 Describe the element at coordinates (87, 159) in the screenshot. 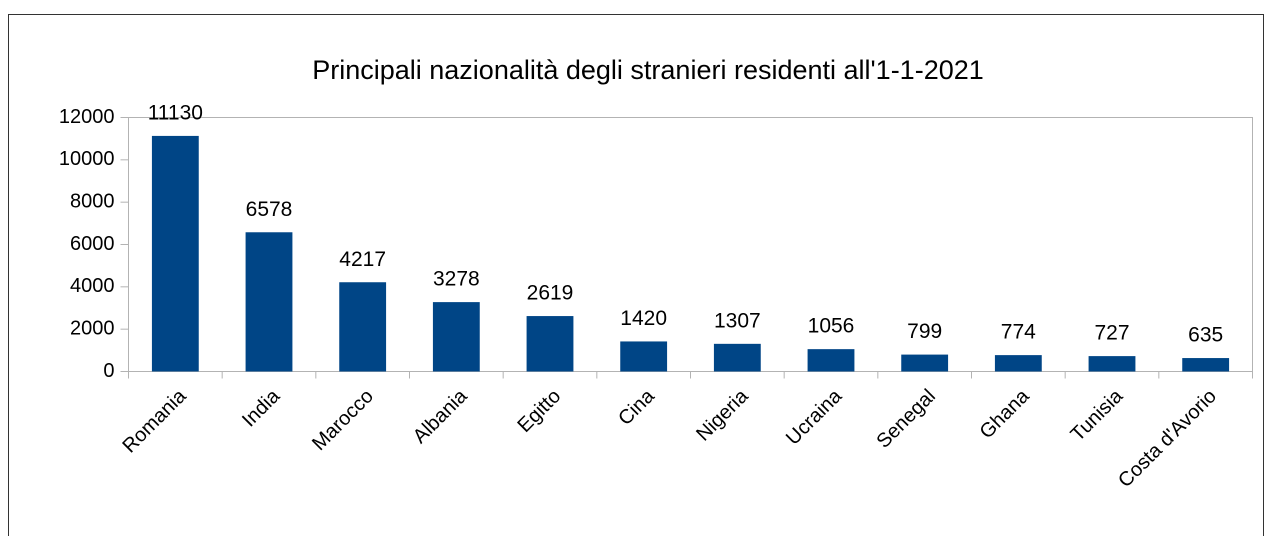

I see `y-tick-label: 10000` at that location.